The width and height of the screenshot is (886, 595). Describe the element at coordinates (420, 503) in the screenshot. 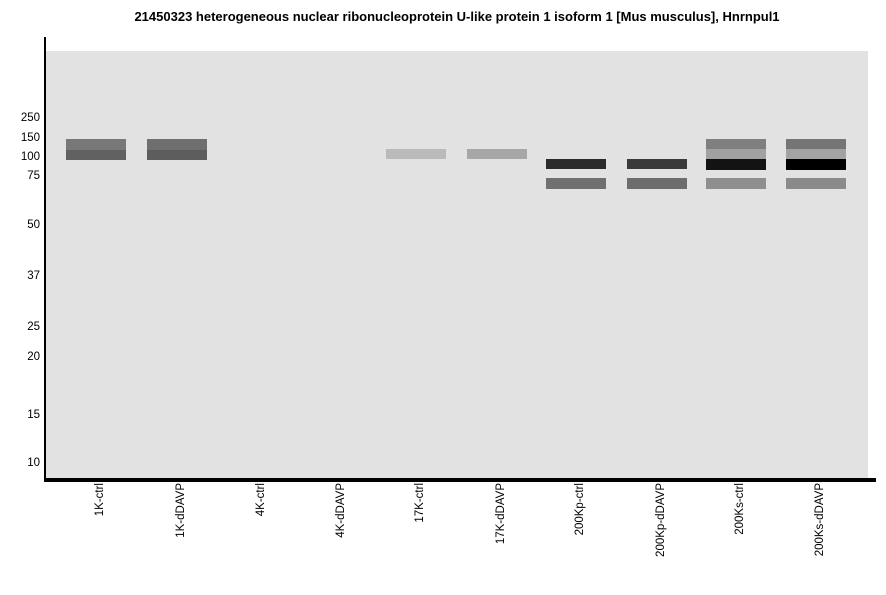

I see `lane-label: 17K-ctrl` at that location.